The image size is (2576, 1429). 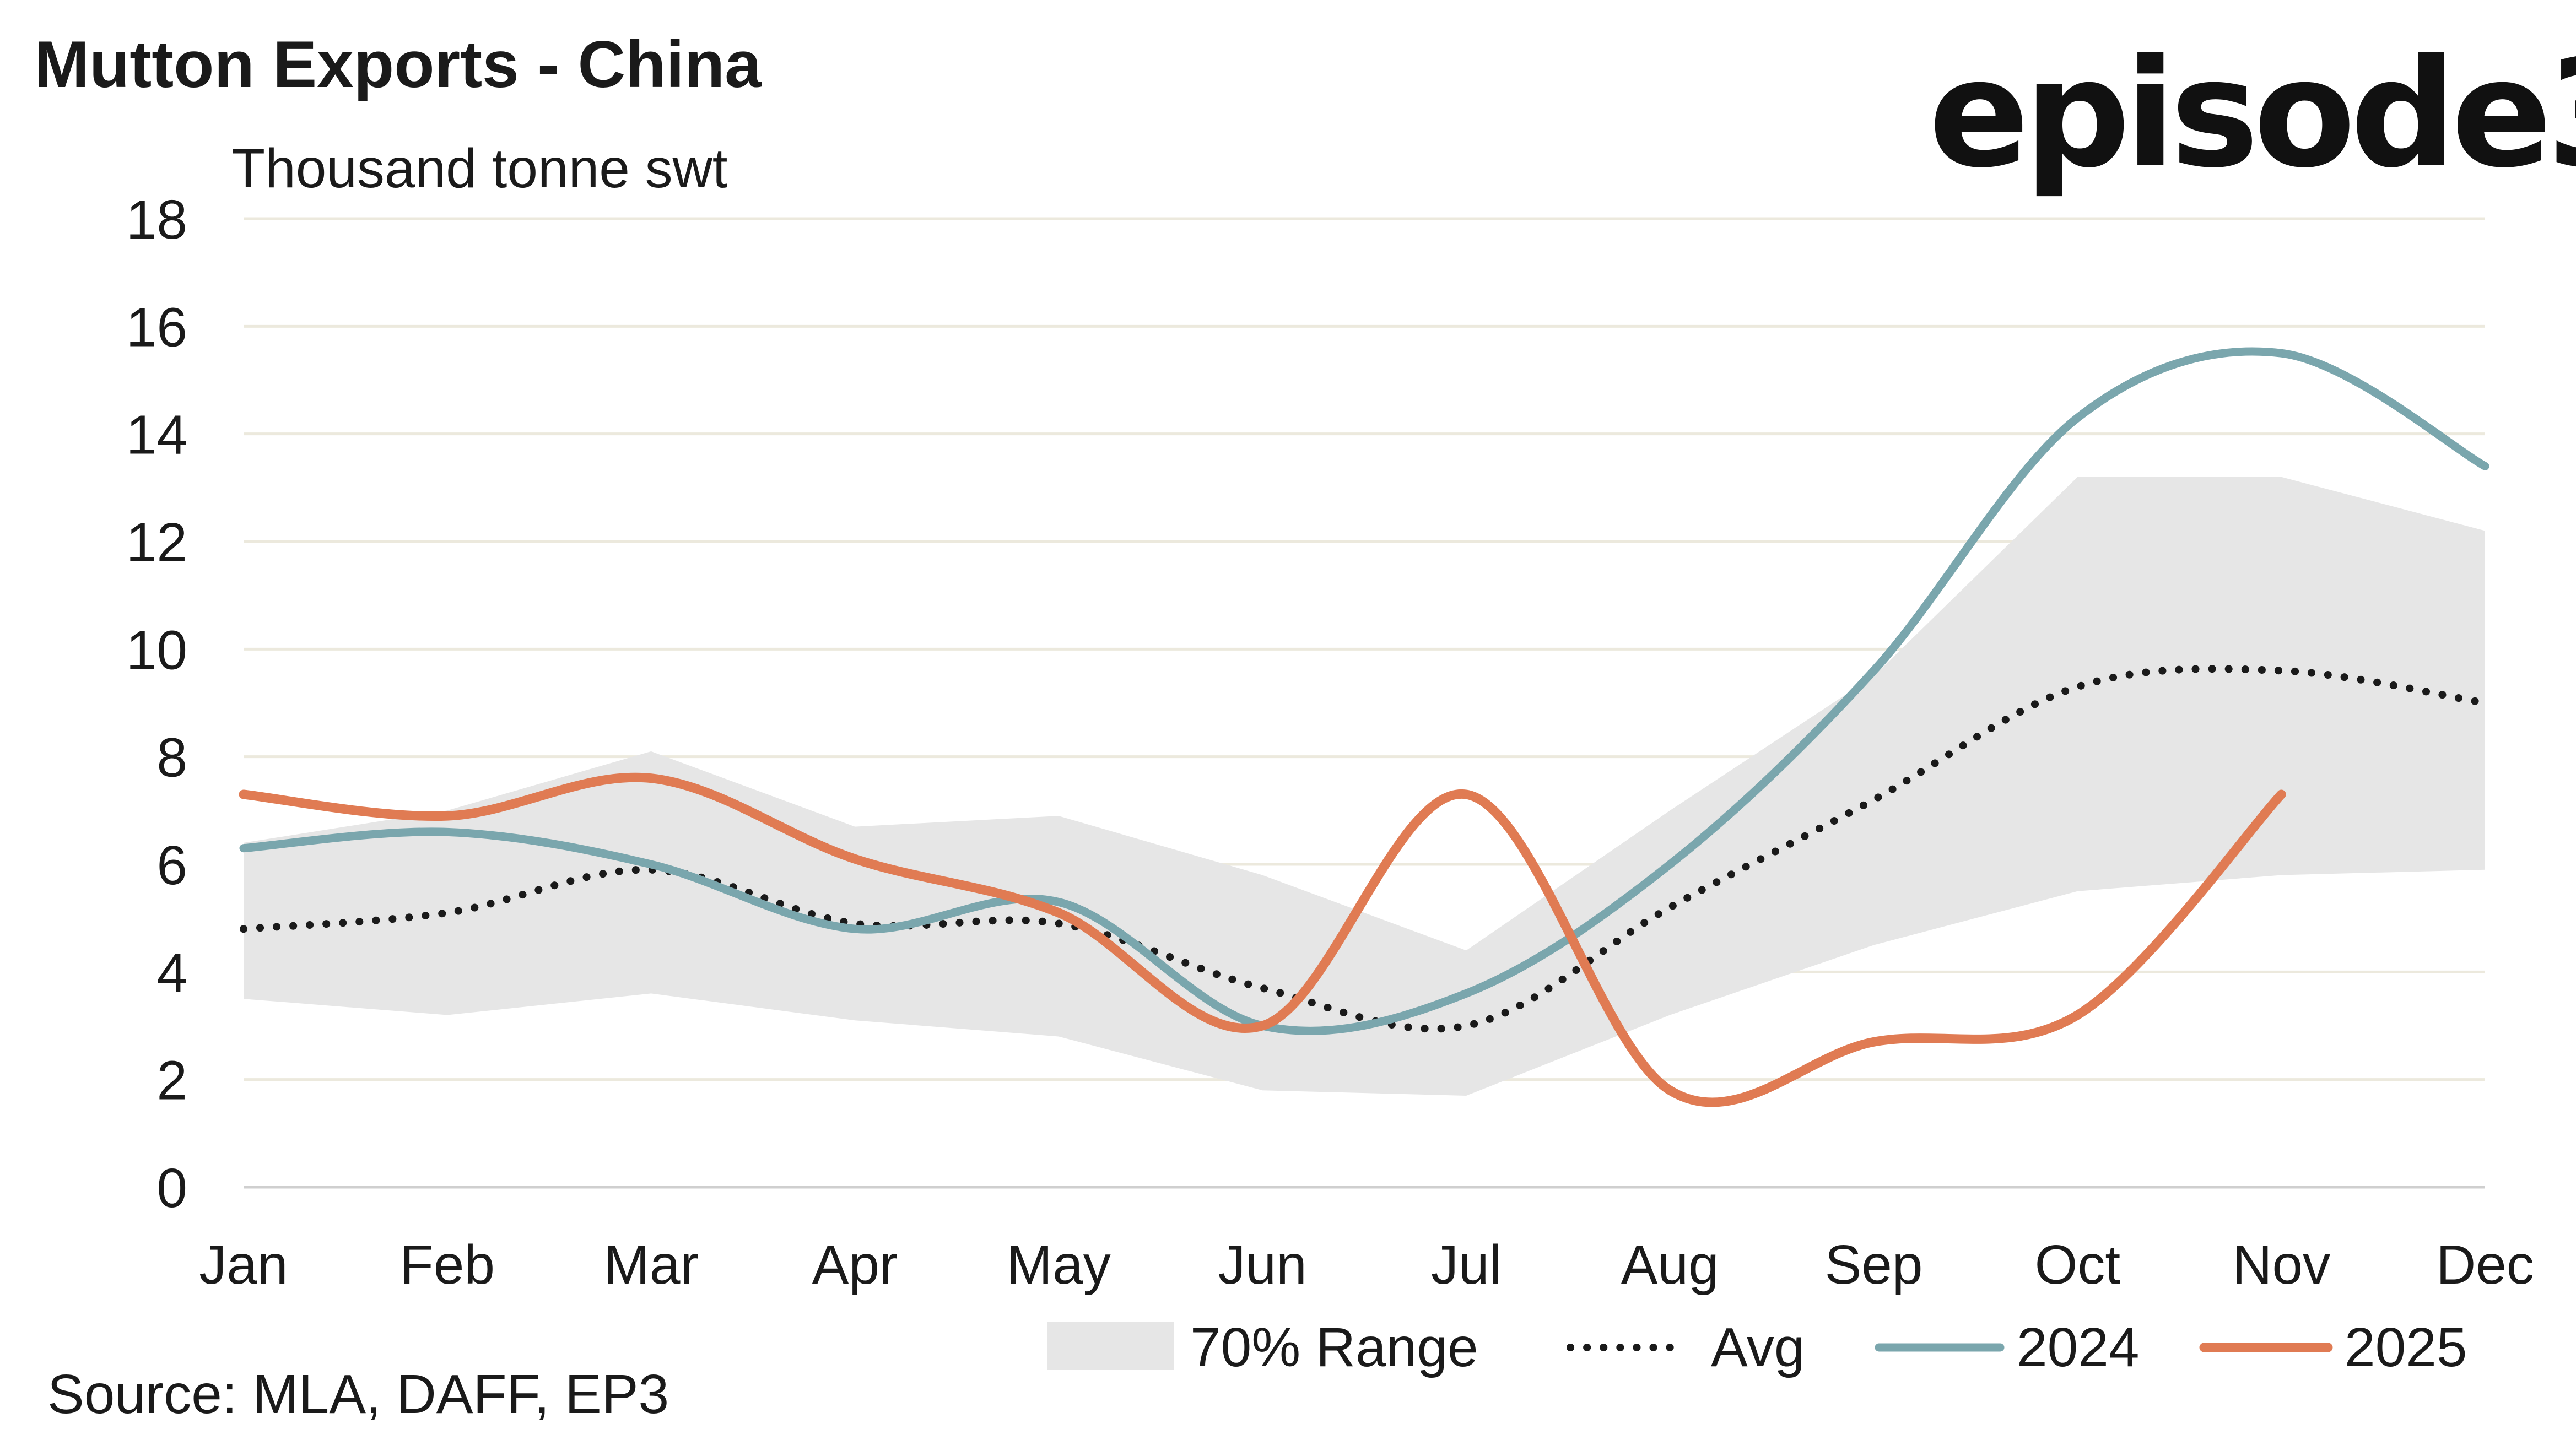 What do you see at coordinates (2078, 1347) in the screenshot?
I see `legend-label-2024: 2024` at bounding box center [2078, 1347].